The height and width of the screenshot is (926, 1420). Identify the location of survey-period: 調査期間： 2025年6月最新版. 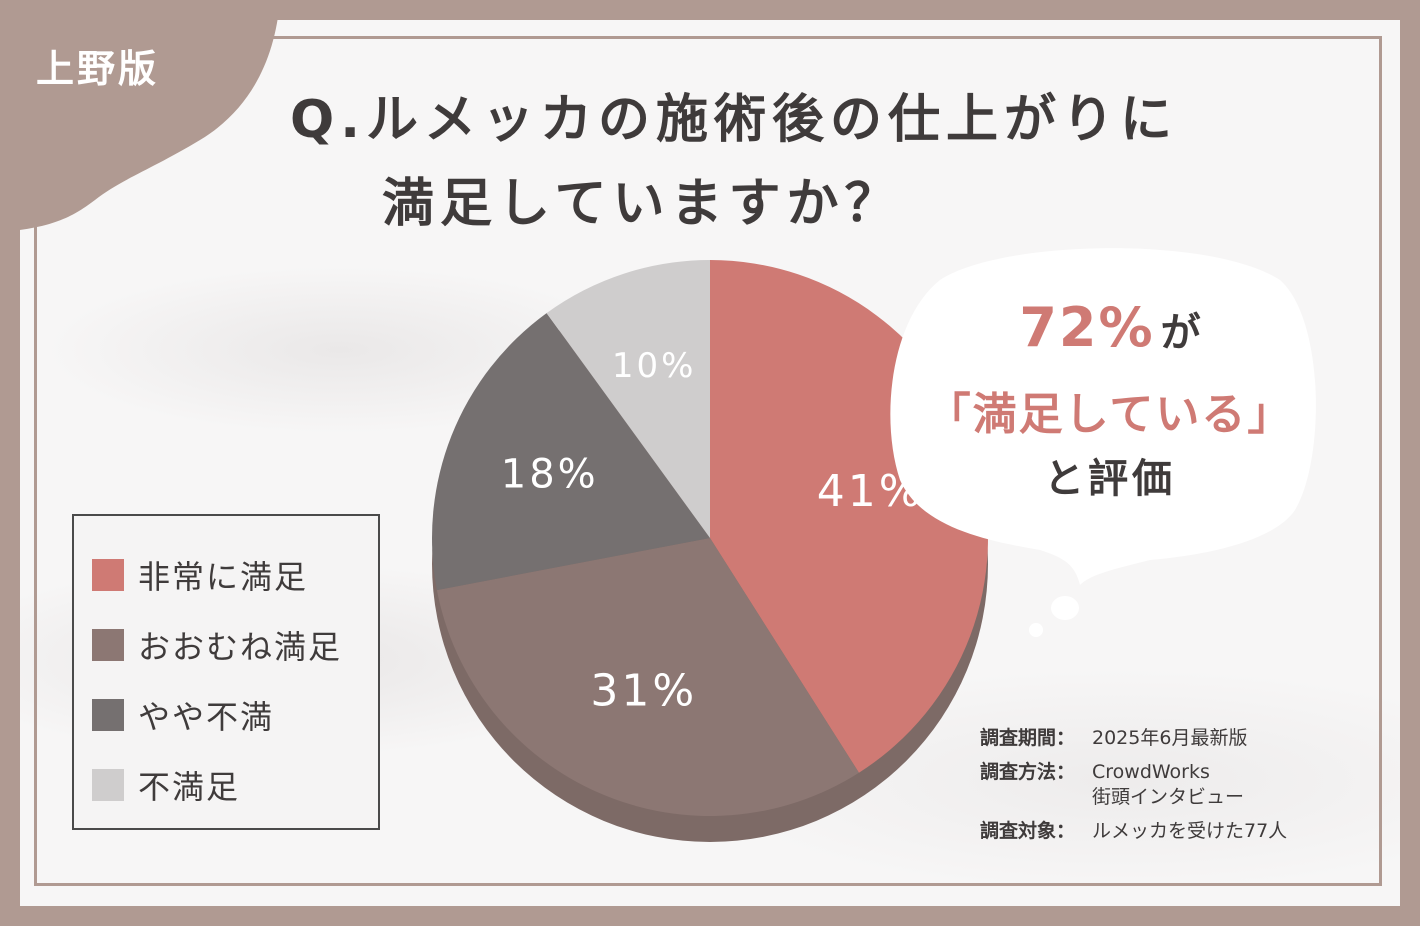
(1133, 738).